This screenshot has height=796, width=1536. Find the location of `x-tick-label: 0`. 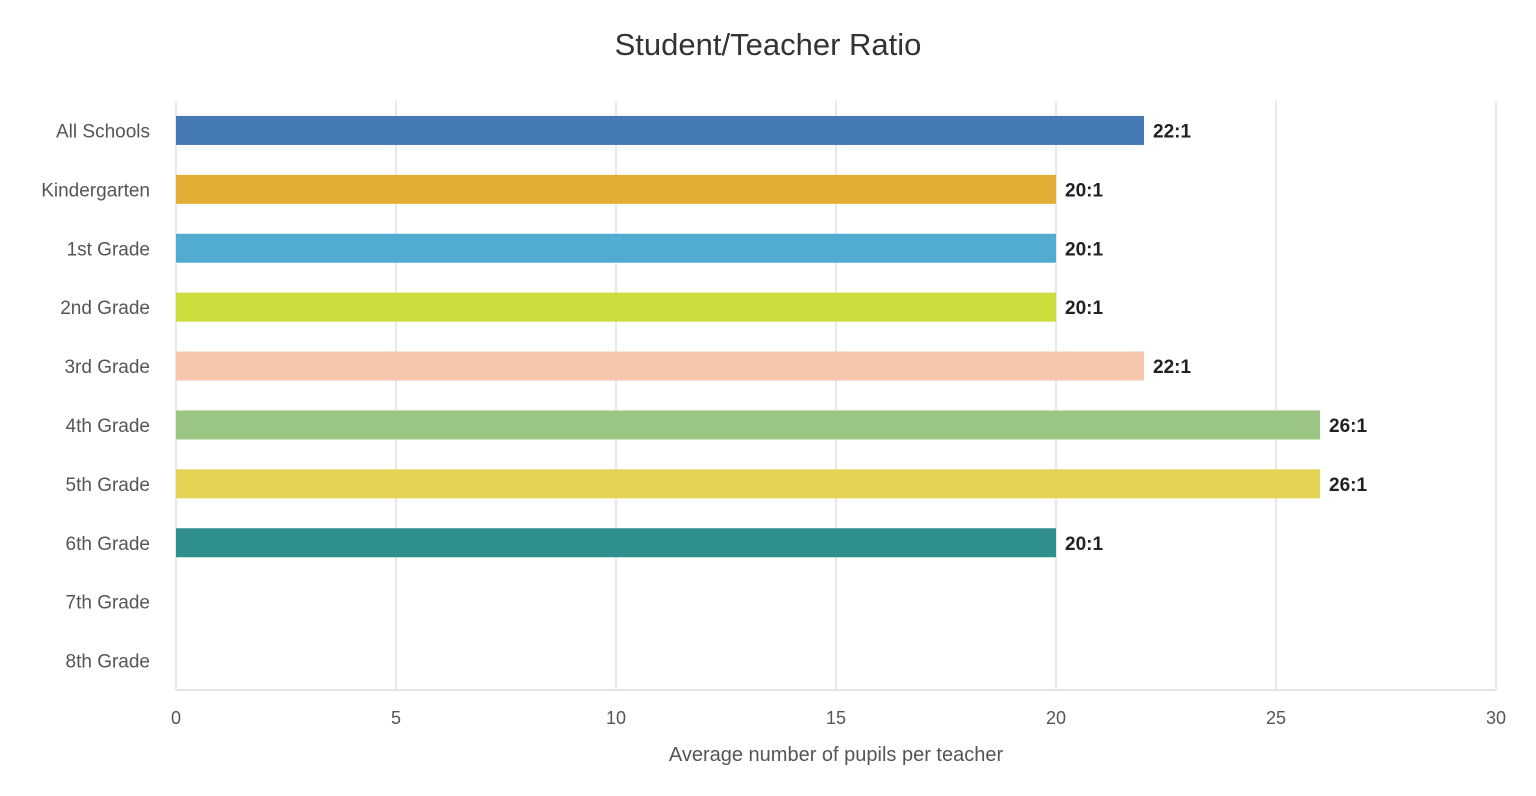

x-tick-label: 0 is located at coordinates (176, 718).